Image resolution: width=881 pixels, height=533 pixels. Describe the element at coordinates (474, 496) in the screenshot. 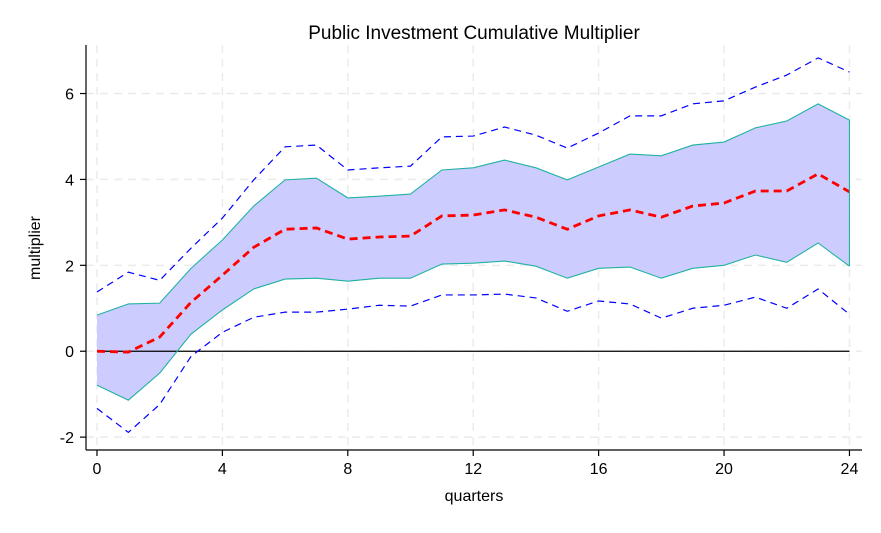

I see `x-axis-label: quarters` at that location.